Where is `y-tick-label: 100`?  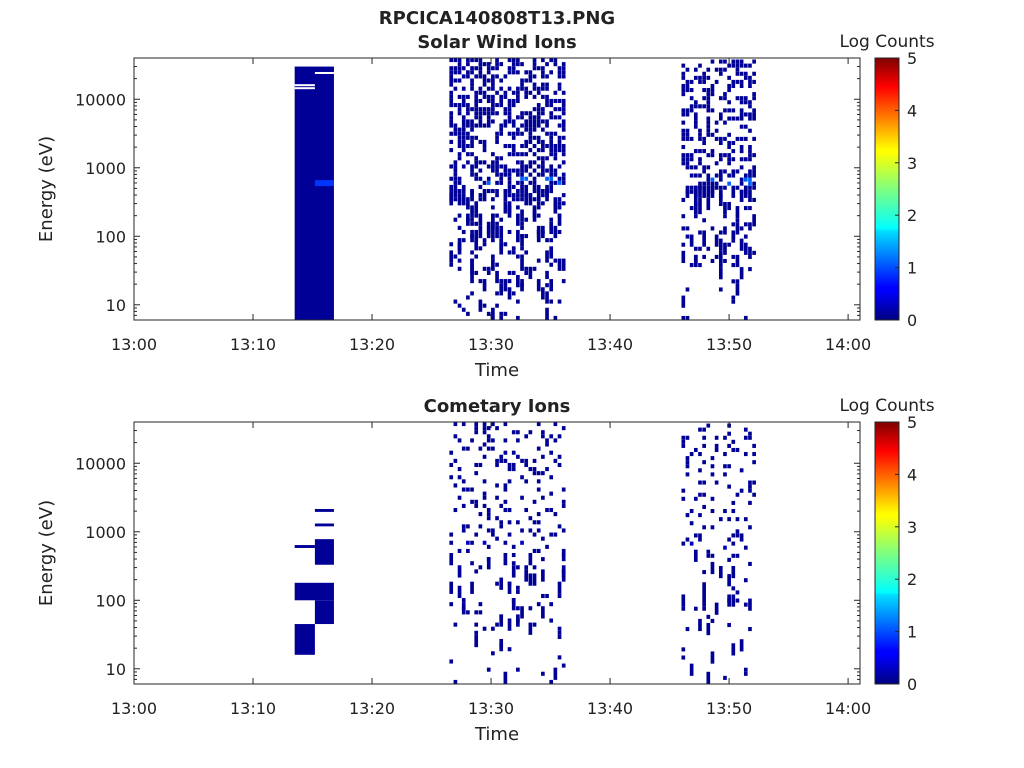 y-tick-label: 100 is located at coordinates (110, 600).